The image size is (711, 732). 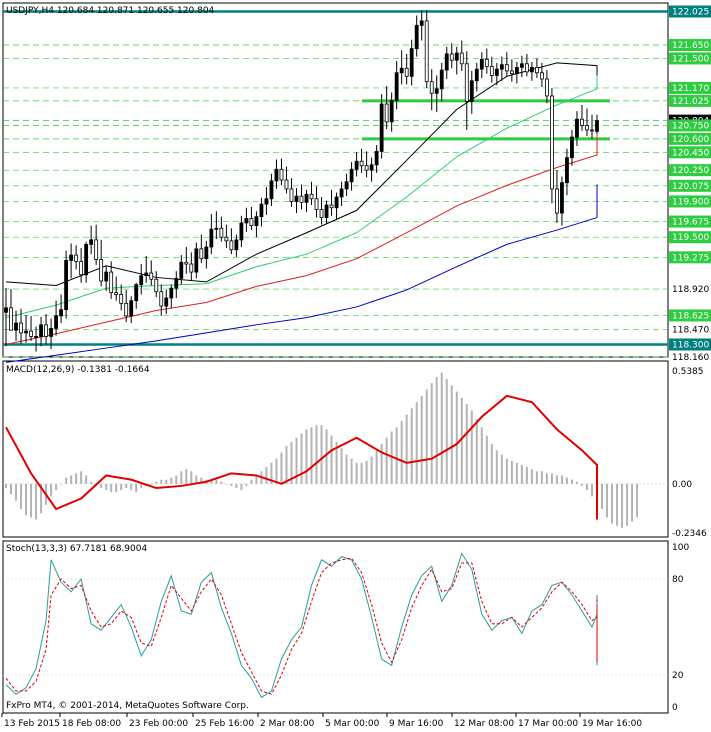 I want to click on stoch-tick-label: 0, so click(x=675, y=708).